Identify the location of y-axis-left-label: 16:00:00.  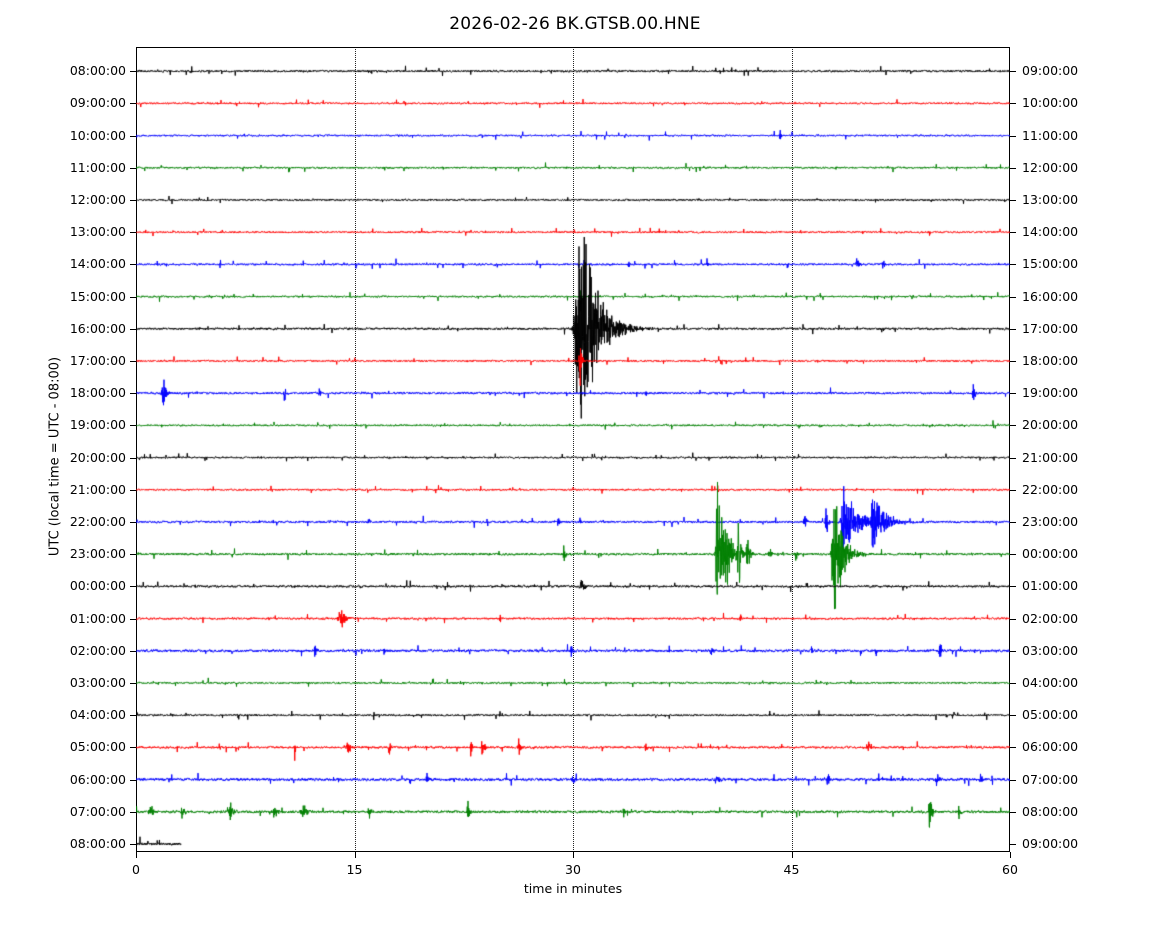
(97, 328).